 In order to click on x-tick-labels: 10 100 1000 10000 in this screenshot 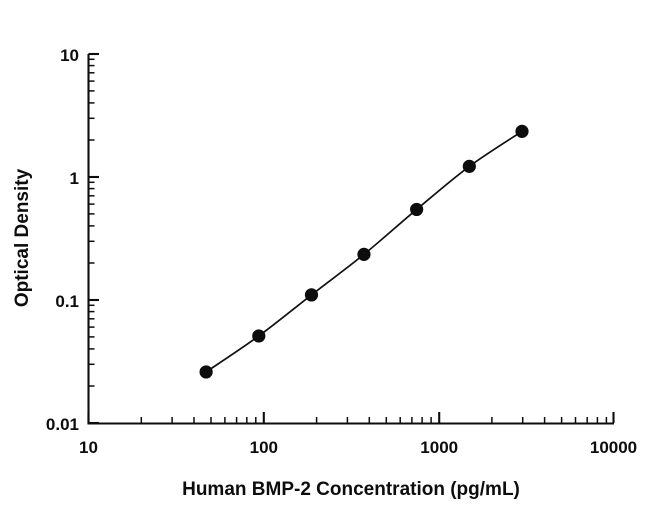, I will do `click(358, 447)`.